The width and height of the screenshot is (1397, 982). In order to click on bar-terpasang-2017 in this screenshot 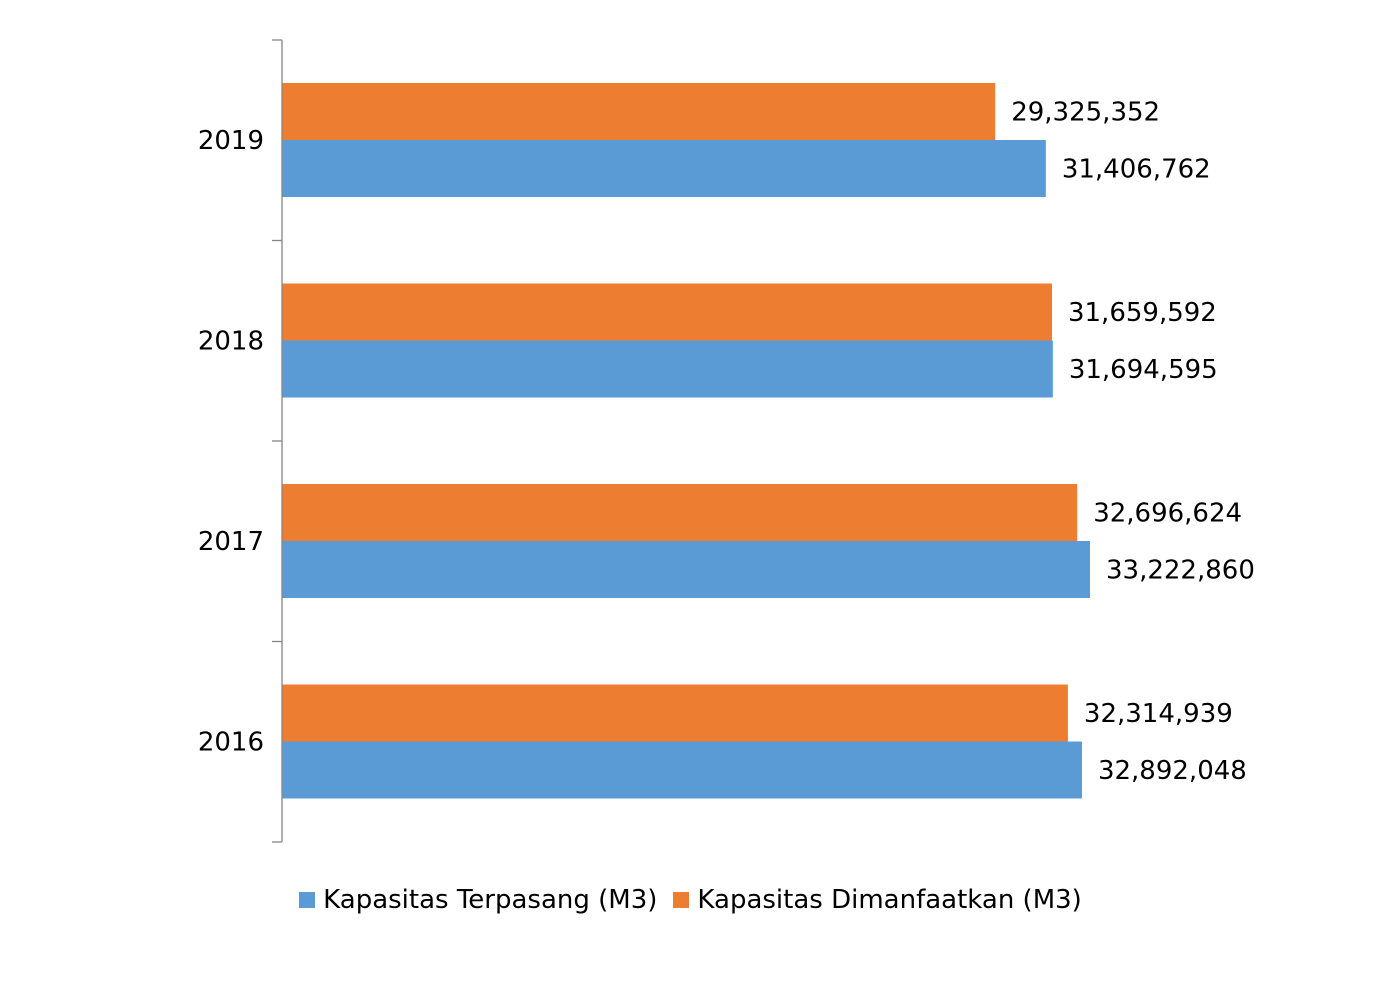, I will do `click(686, 569)`.